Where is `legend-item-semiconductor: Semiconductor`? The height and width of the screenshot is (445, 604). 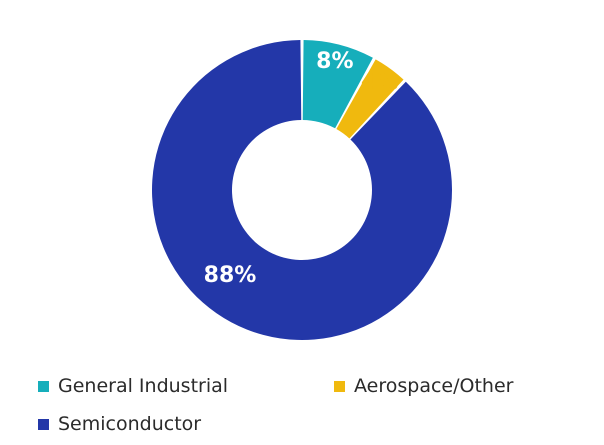
legend-item-semiconductor: Semiconductor is located at coordinates (119, 424).